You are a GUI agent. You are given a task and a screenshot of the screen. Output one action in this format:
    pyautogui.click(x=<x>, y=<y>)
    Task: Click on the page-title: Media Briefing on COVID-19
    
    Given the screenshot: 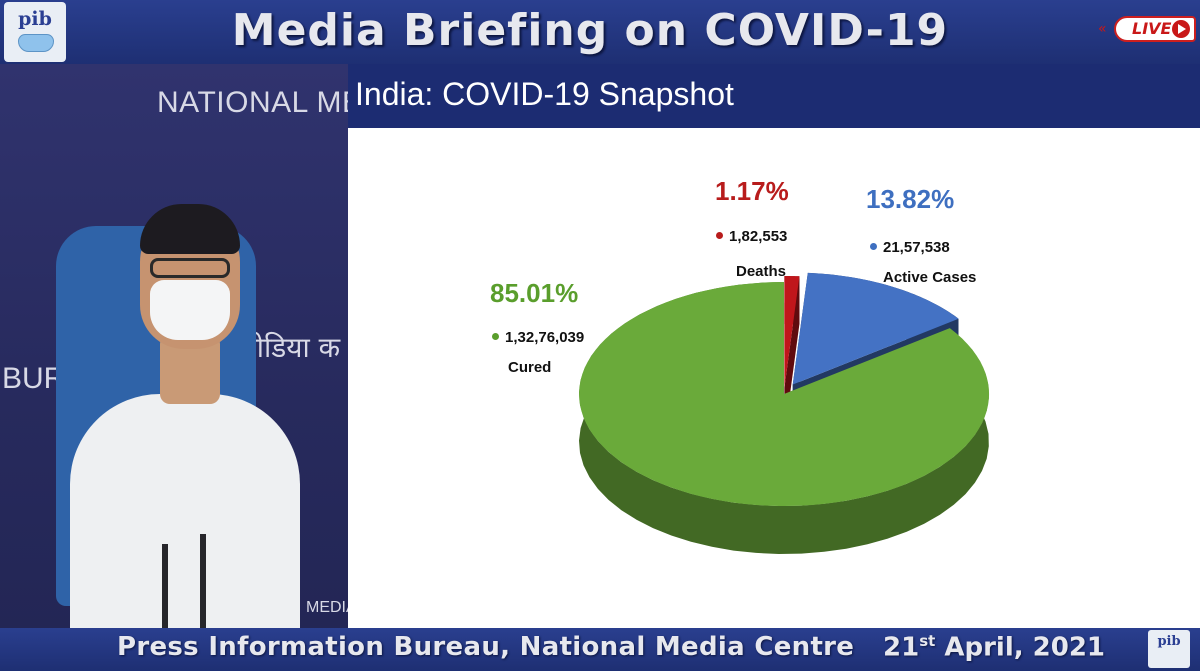 What is the action you would take?
    pyautogui.click(x=590, y=30)
    